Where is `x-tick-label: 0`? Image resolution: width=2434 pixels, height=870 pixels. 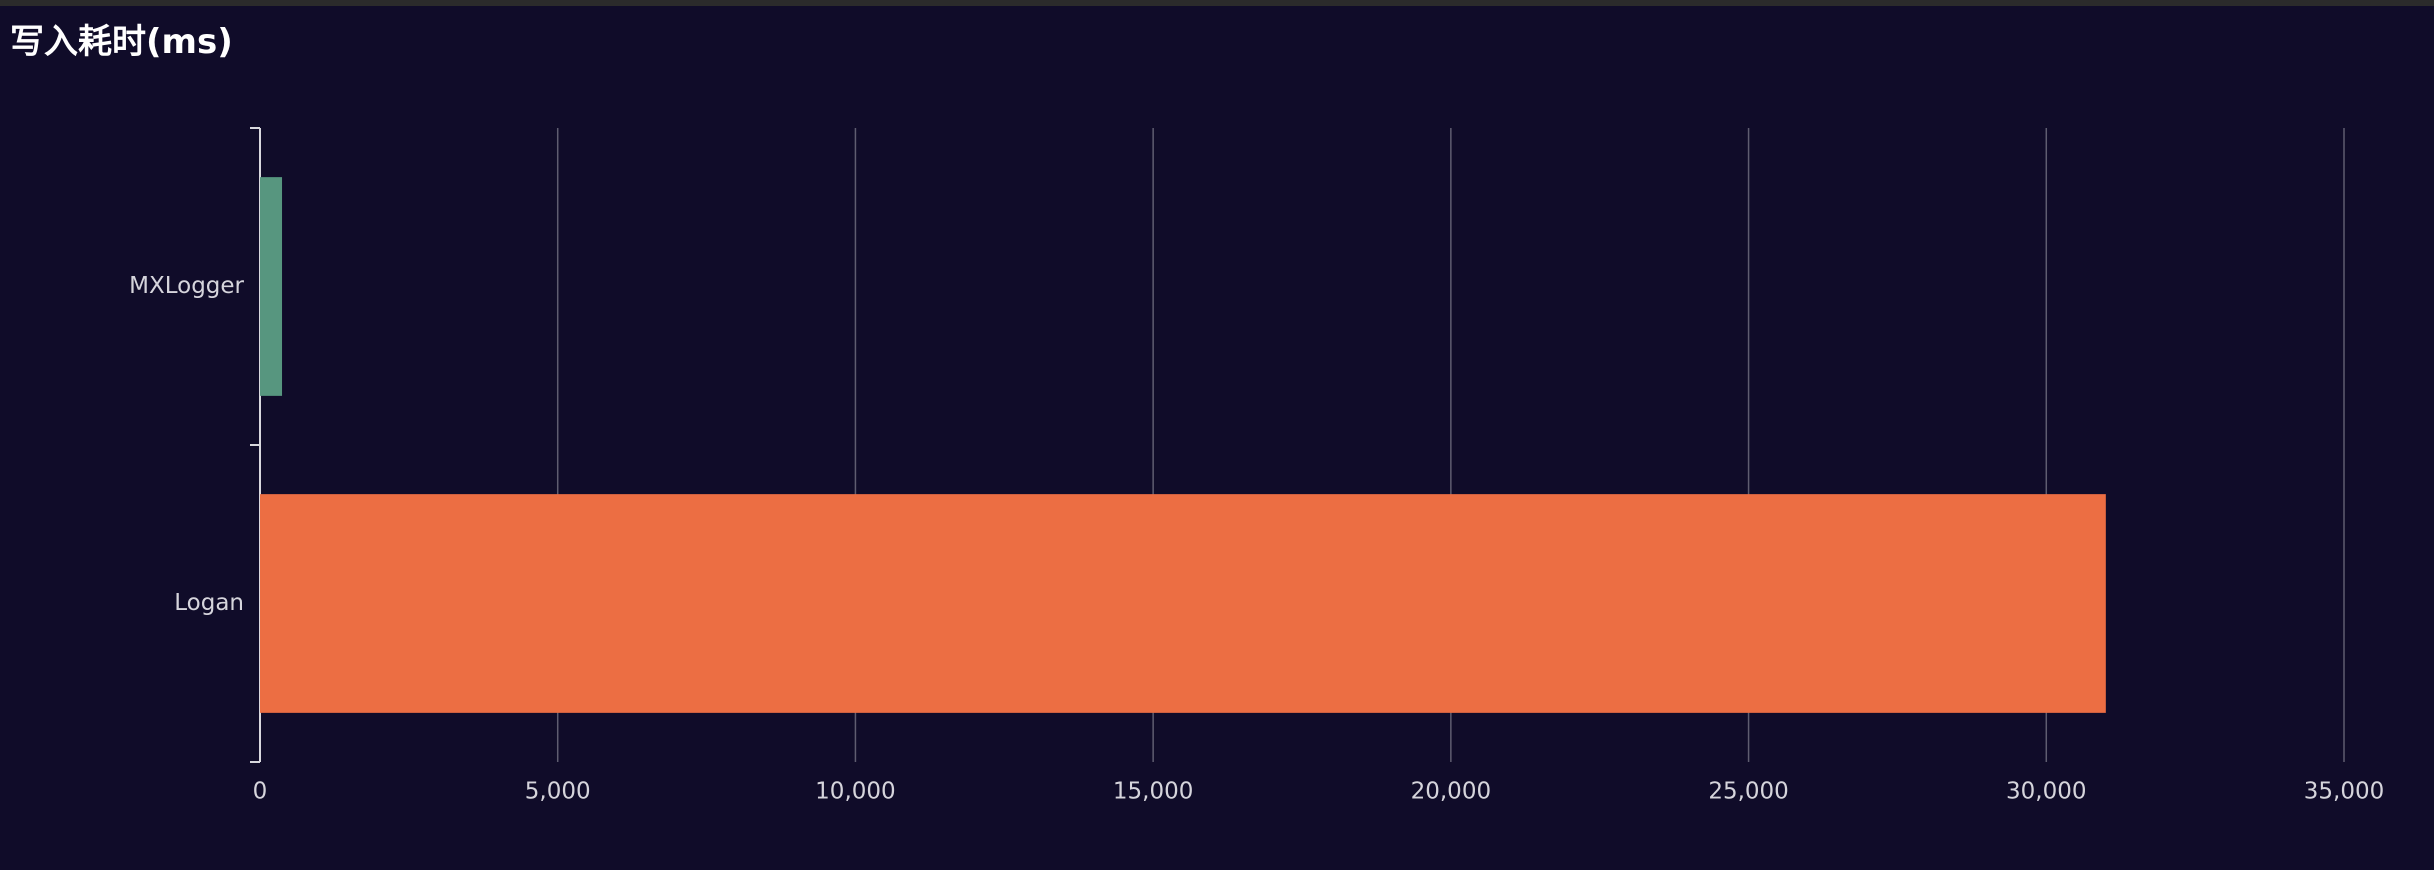
x-tick-label: 0 is located at coordinates (260, 792).